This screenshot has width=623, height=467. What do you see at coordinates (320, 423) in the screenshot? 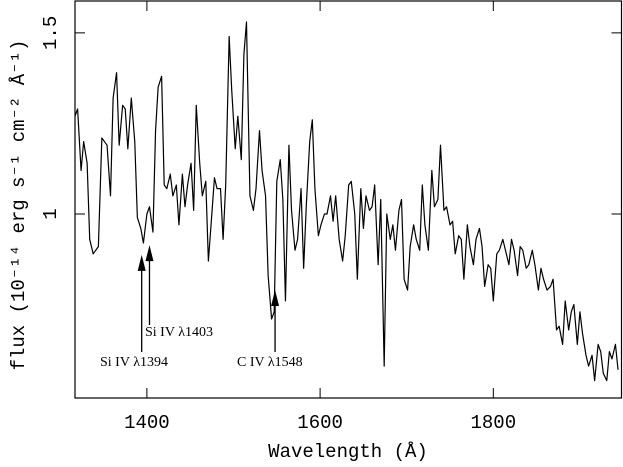
I see `x-tick-label: 1600` at bounding box center [320, 423].